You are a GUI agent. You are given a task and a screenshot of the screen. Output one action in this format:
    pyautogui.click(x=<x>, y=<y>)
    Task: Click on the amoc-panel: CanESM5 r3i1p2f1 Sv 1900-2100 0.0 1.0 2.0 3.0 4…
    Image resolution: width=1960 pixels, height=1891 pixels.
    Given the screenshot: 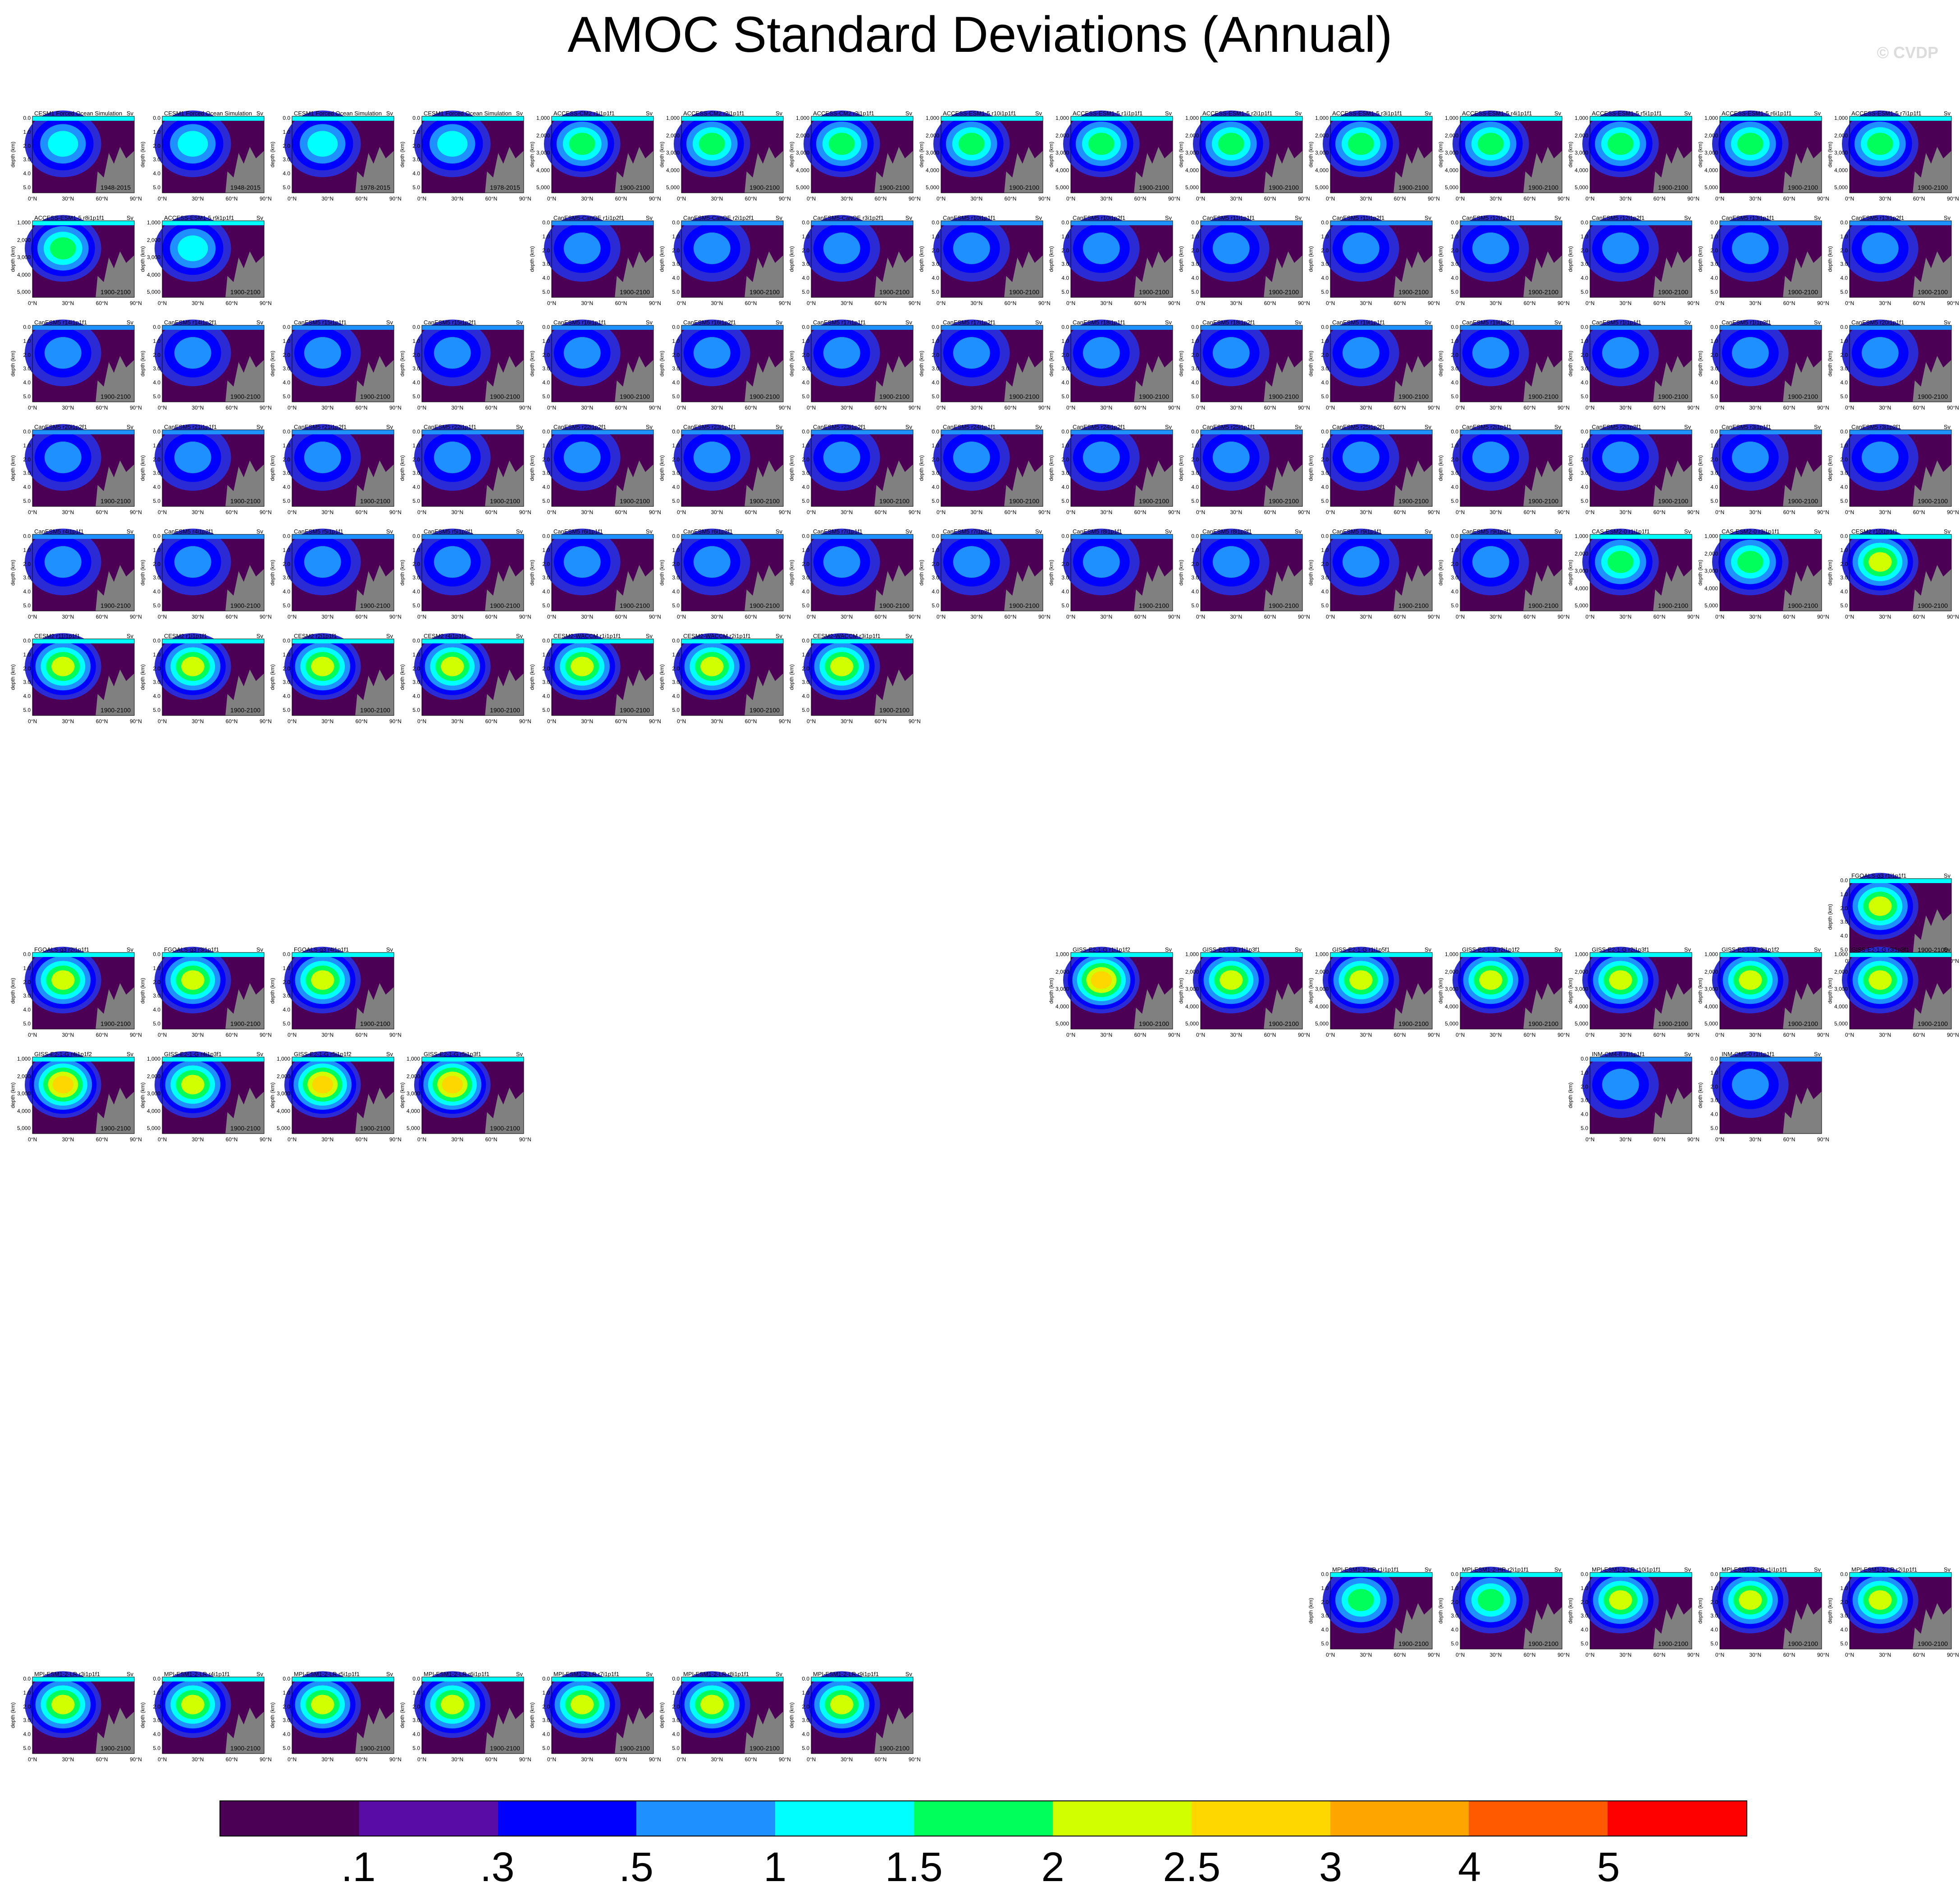 What is the action you would take?
    pyautogui.click(x=1893, y=472)
    